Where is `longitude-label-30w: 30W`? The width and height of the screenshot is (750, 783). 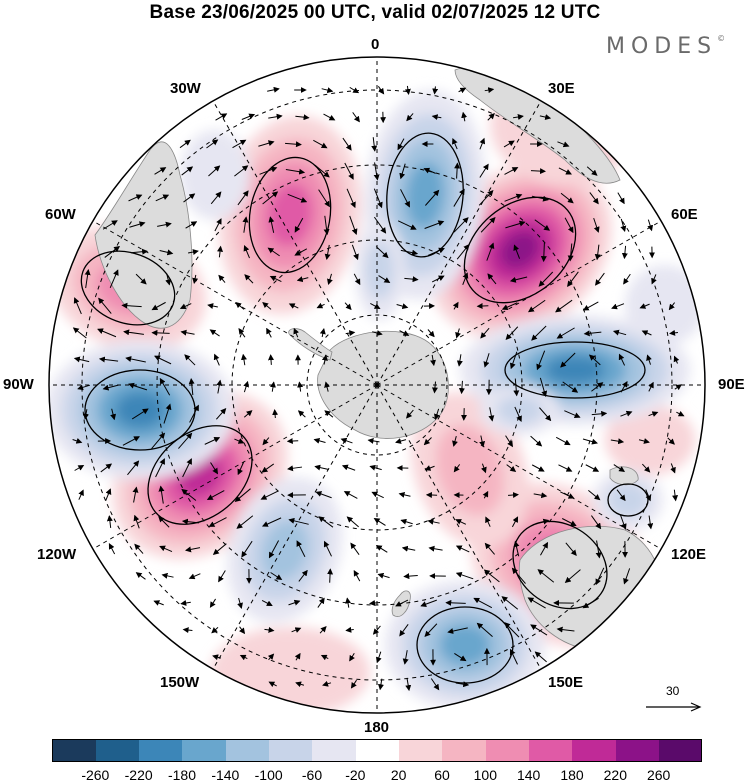 longitude-label-30w: 30W is located at coordinates (185, 88).